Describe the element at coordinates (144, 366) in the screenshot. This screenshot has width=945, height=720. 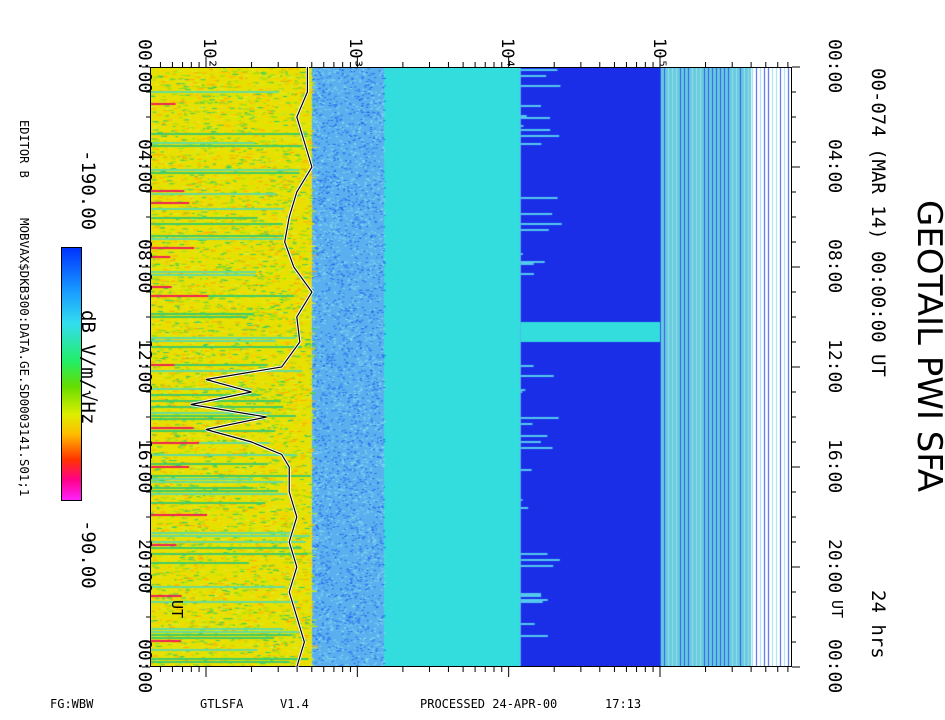
I see `left-time-tick-3: 12:00` at that location.